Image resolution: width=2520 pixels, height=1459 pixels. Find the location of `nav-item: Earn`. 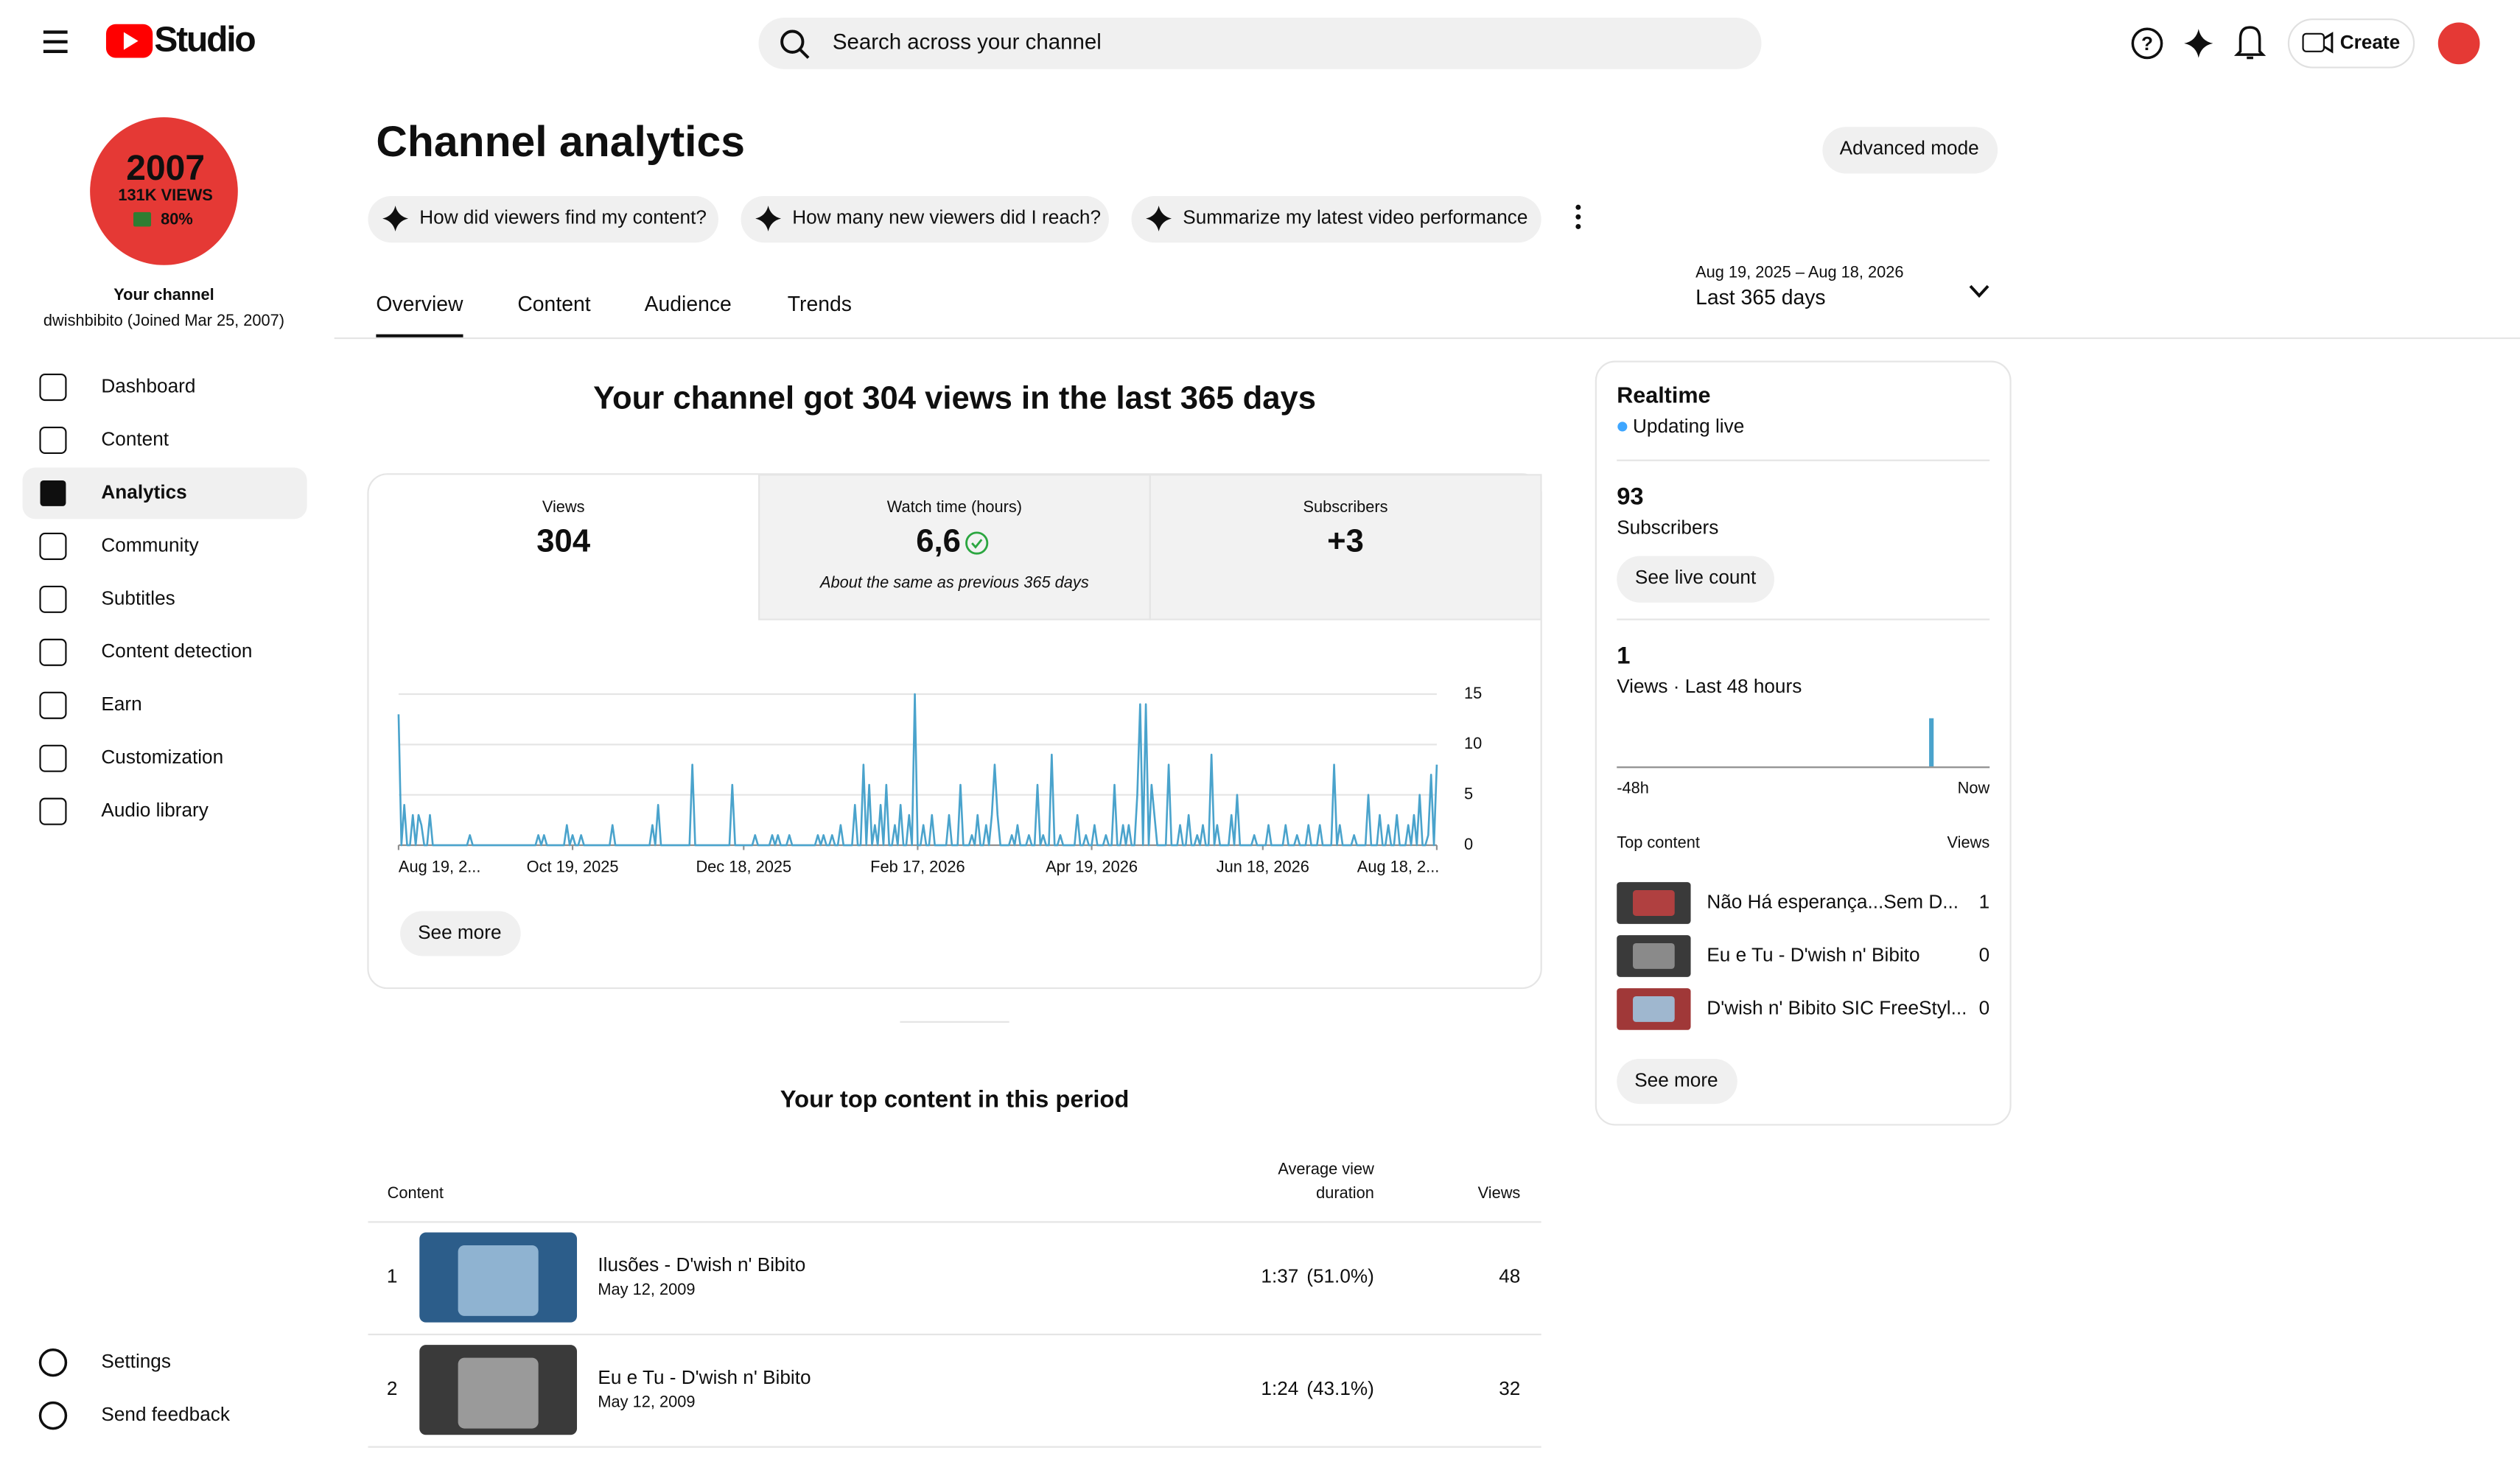

nav-item: Earn is located at coordinates (121, 704).